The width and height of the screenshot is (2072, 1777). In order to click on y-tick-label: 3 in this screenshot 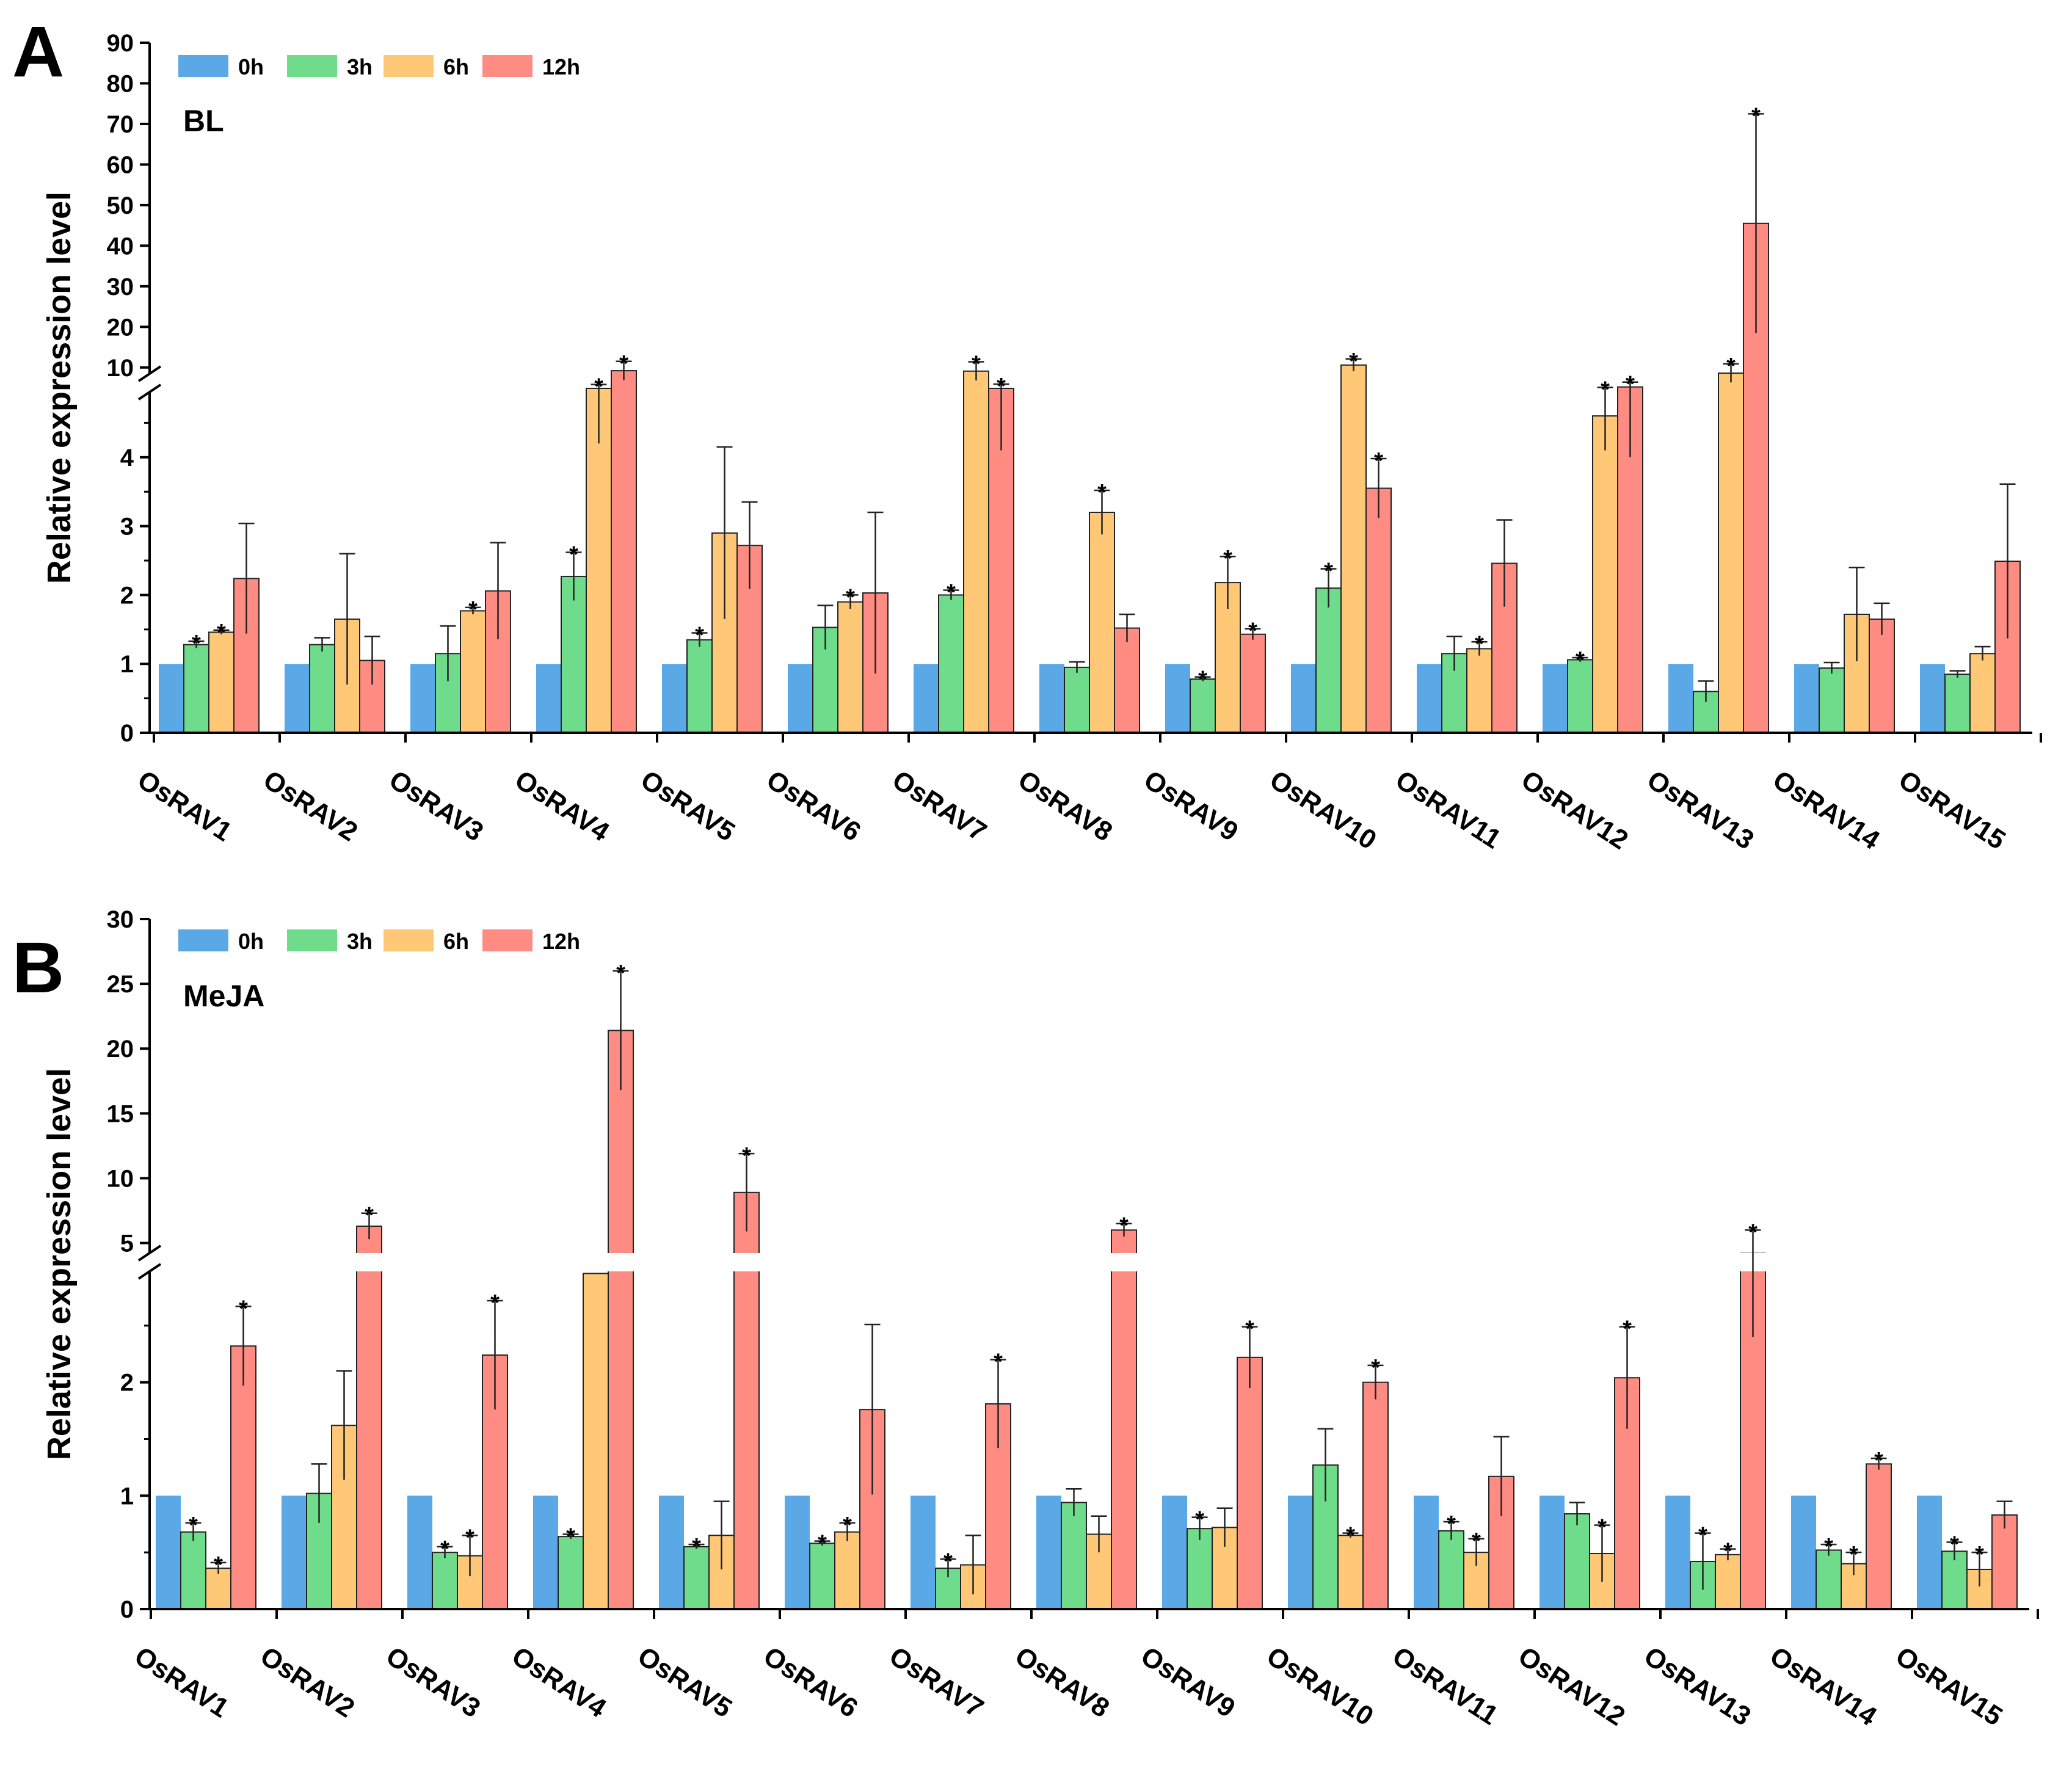, I will do `click(127, 527)`.